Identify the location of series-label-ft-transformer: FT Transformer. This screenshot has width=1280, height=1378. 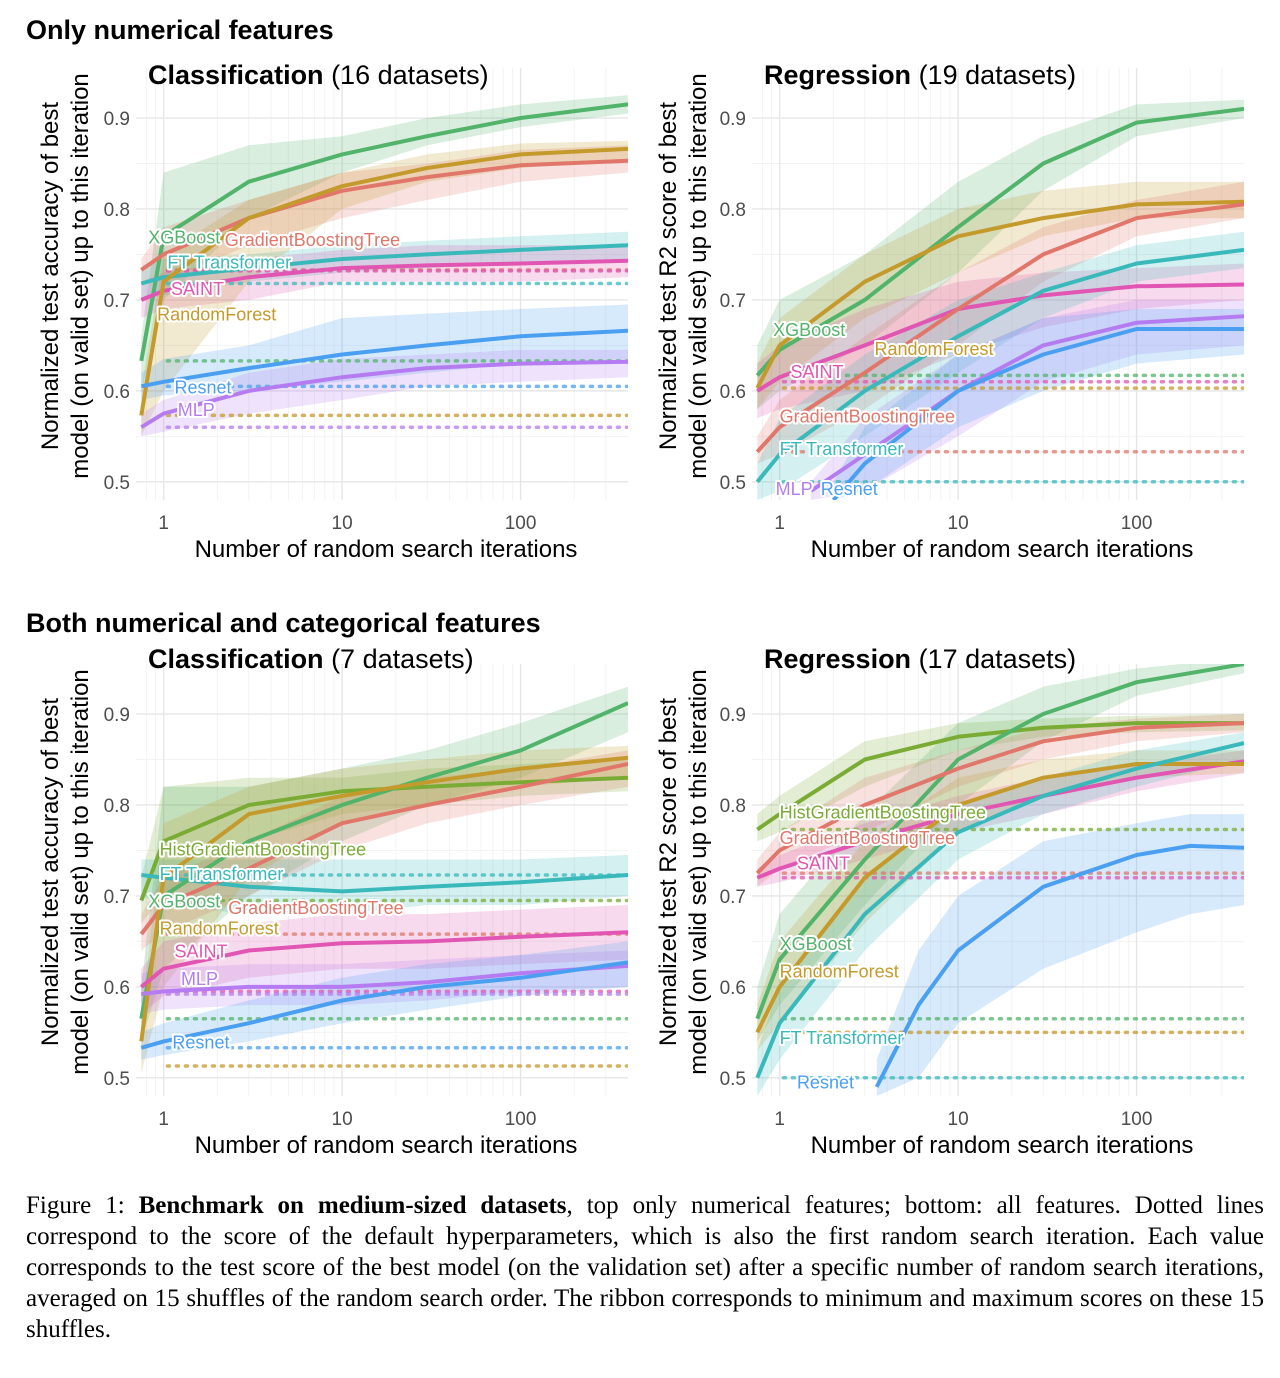
(229, 263).